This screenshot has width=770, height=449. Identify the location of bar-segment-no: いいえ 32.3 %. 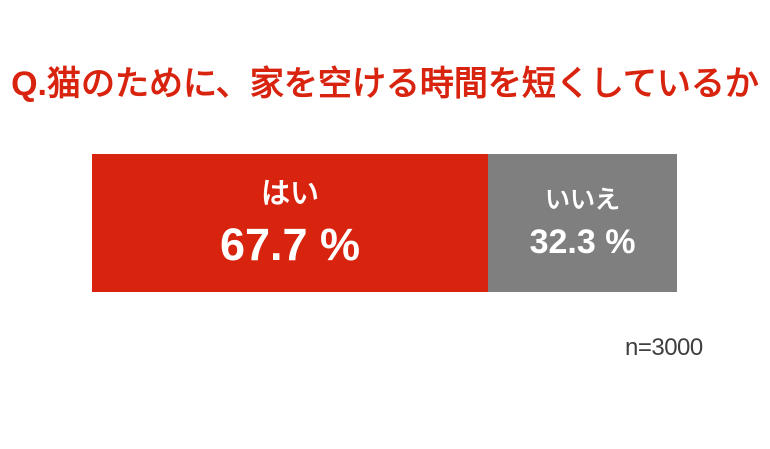
(582, 223).